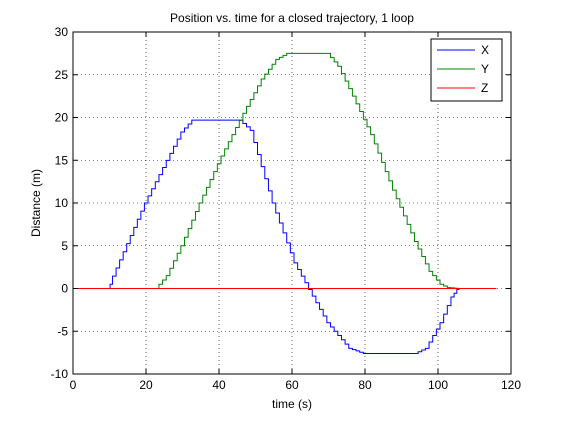 The width and height of the screenshot is (561, 425). I want to click on y-tick-label: 15, so click(62, 160).